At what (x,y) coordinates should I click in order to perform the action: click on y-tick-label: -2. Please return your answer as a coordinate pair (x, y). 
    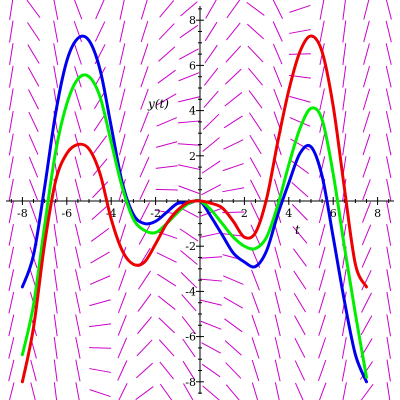
    Looking at the image, I should click on (190, 246).